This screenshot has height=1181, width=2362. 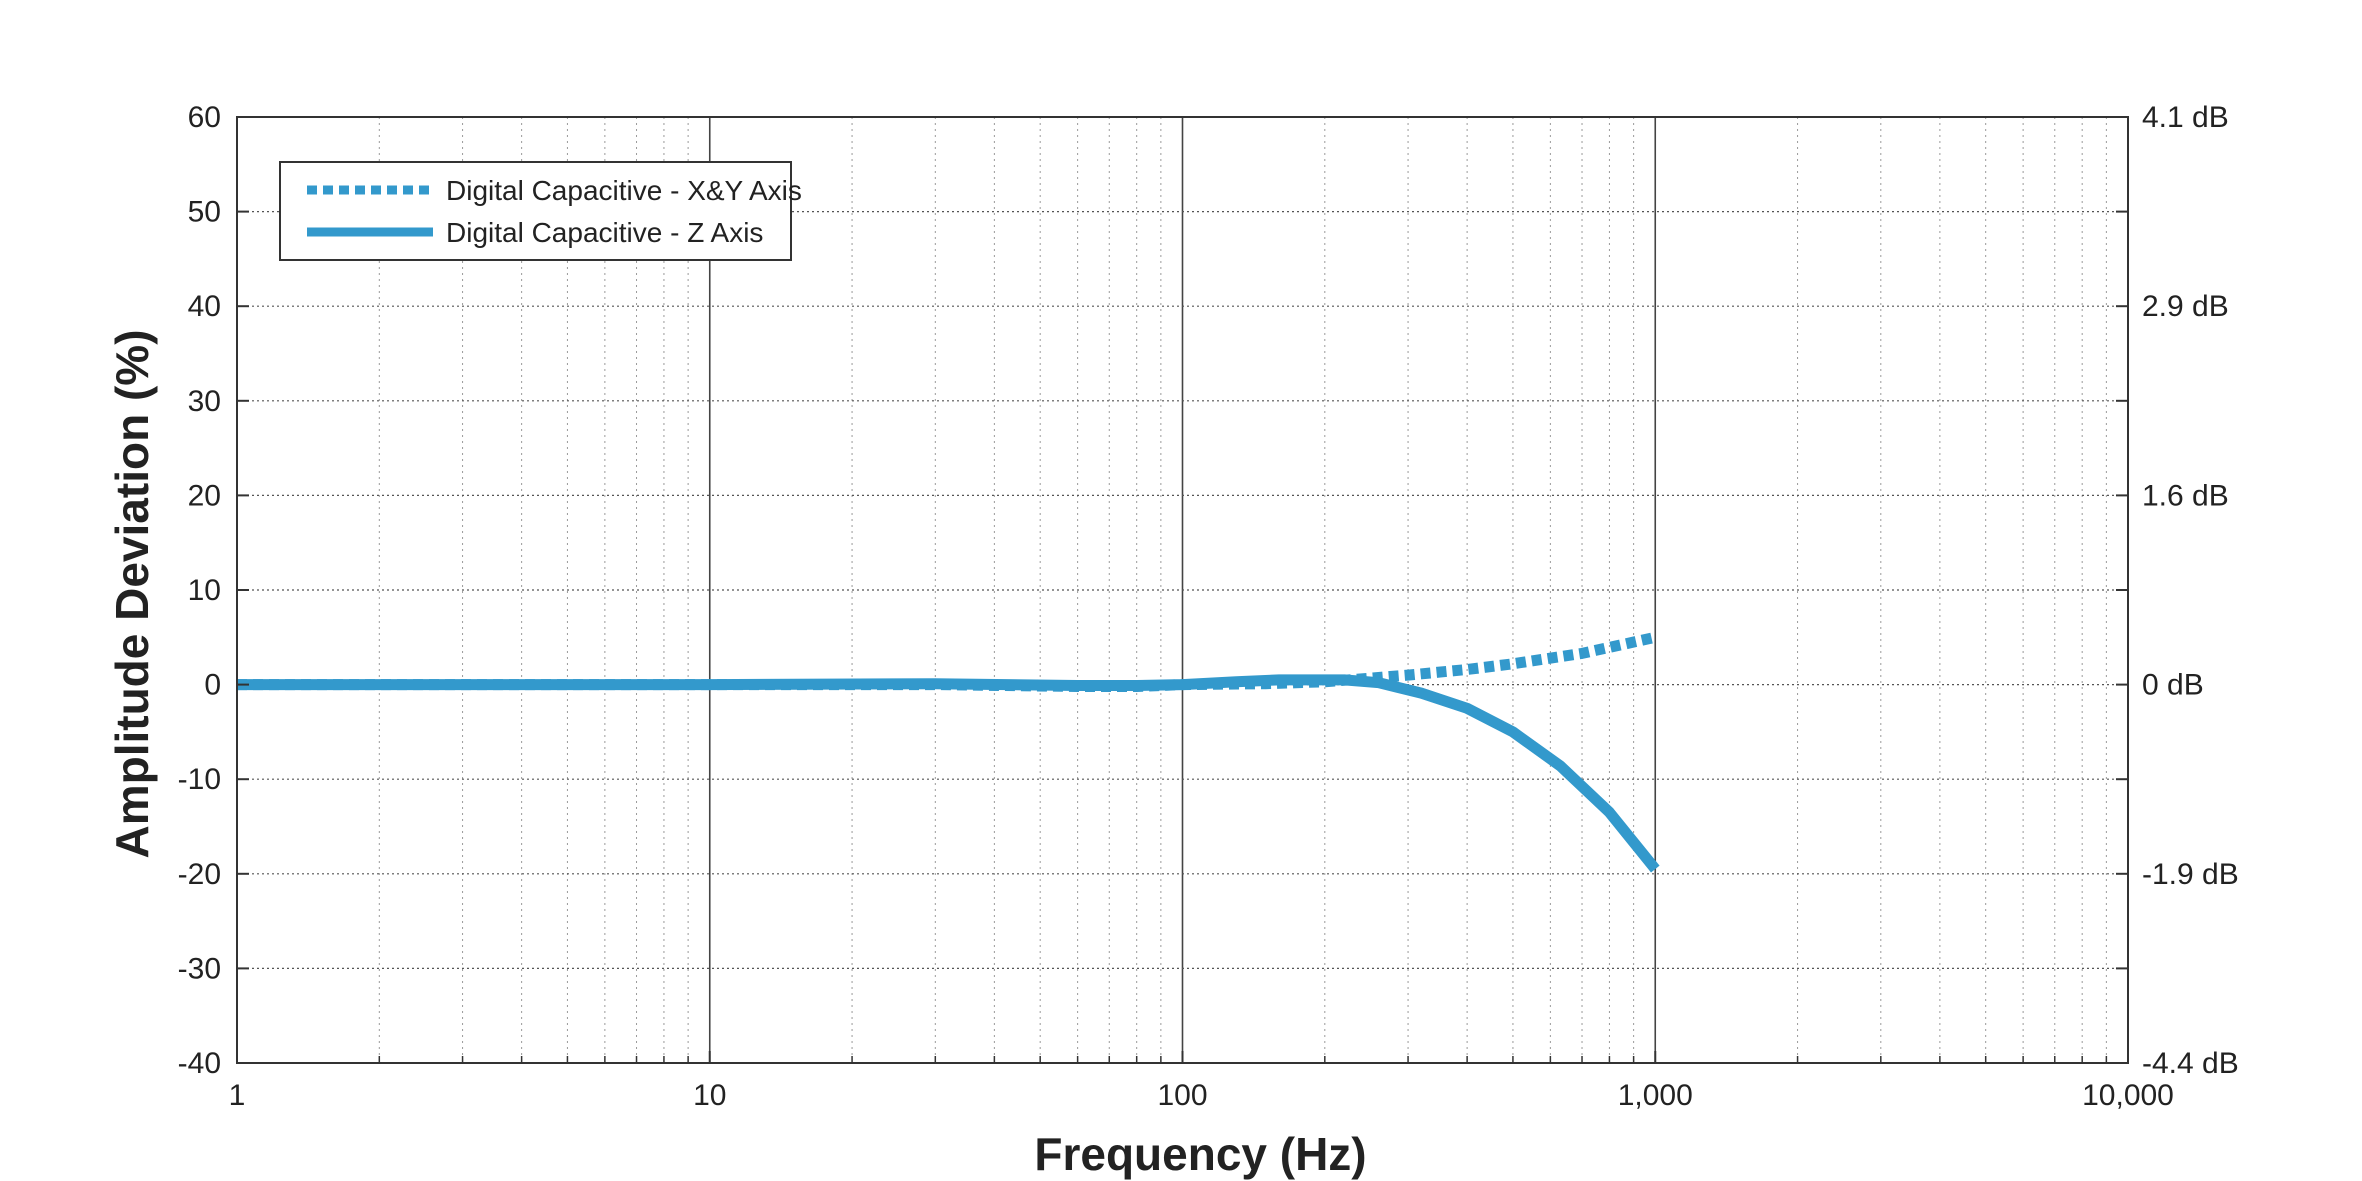 I want to click on right-axis-tick-label: 2.9 dB, so click(x=2185, y=306).